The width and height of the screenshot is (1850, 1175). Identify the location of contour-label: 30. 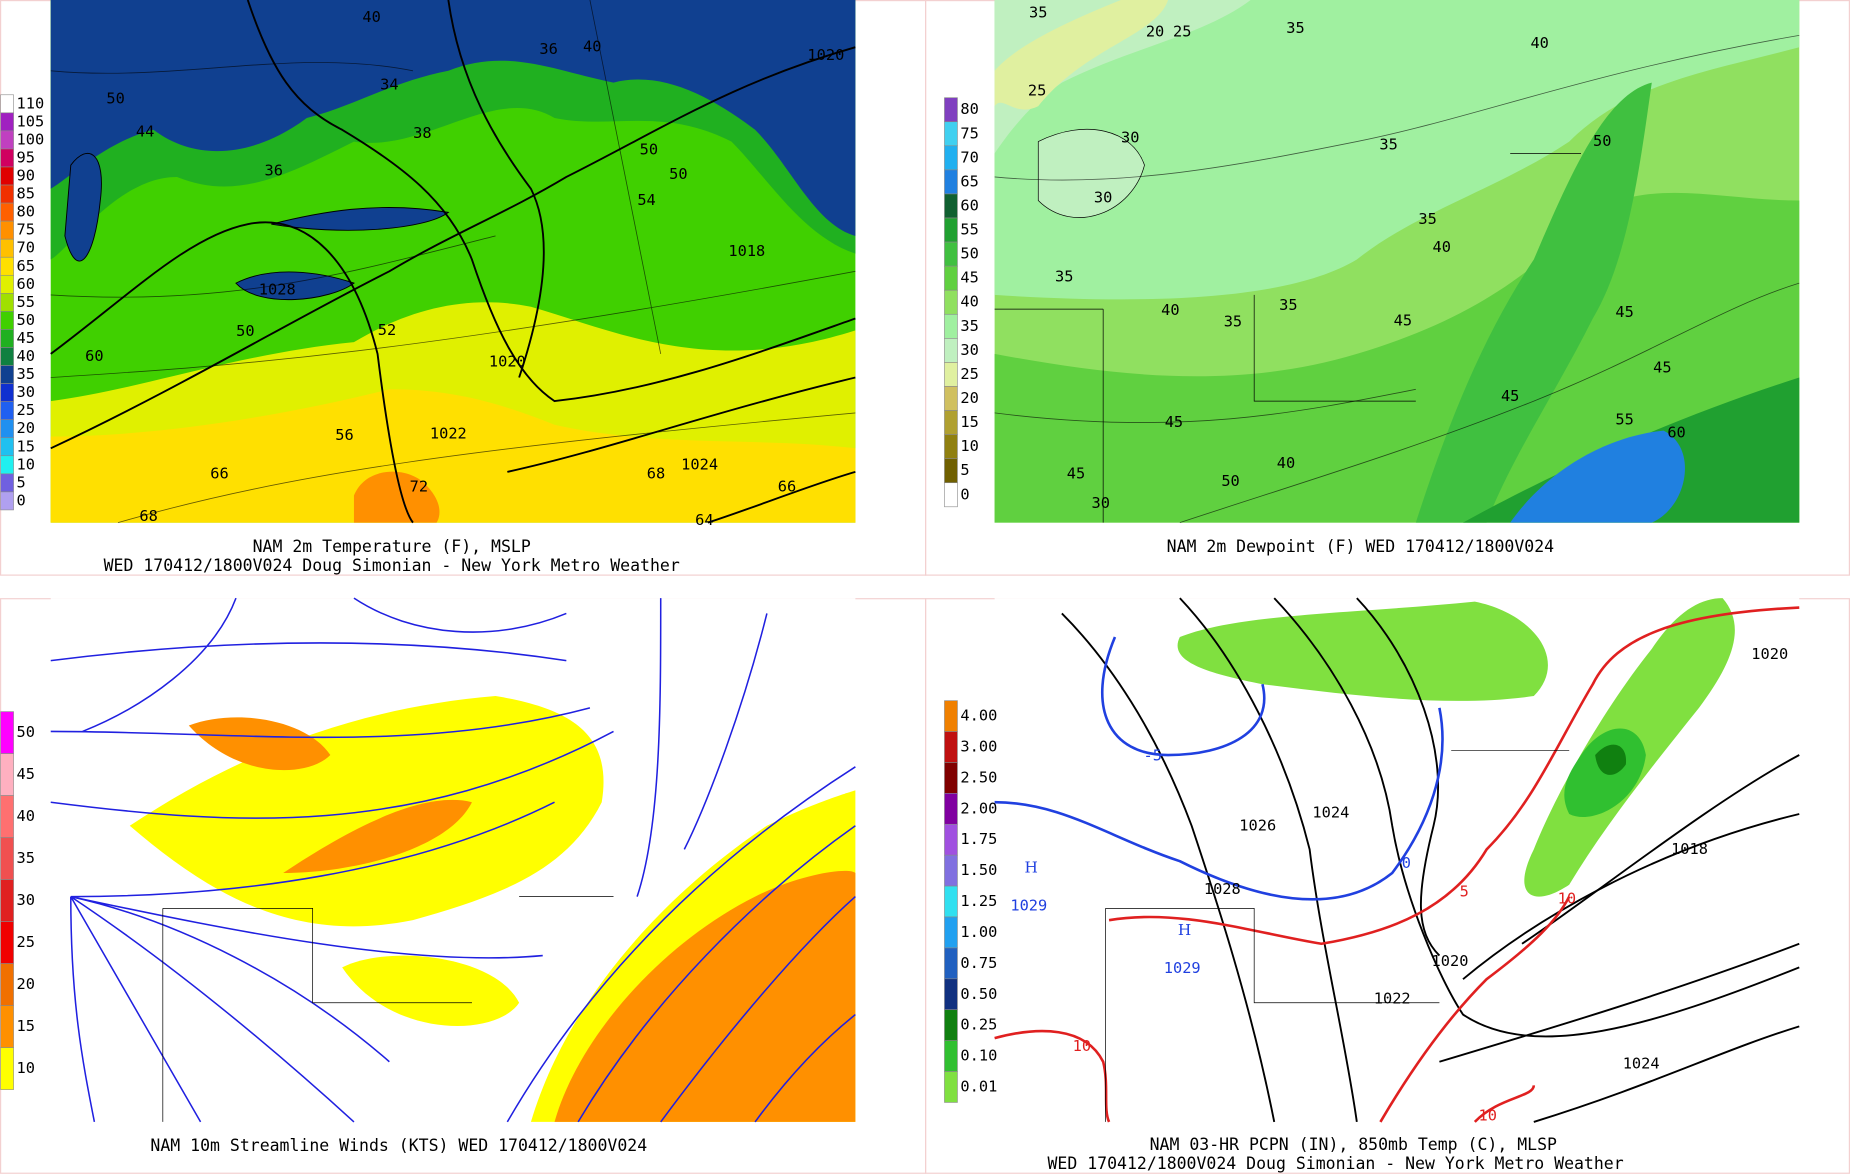
(1130, 138).